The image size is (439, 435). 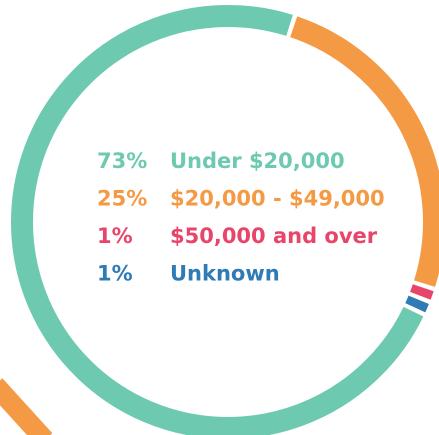 What do you see at coordinates (274, 236) in the screenshot?
I see `legend-label: $50,000 and over` at bounding box center [274, 236].